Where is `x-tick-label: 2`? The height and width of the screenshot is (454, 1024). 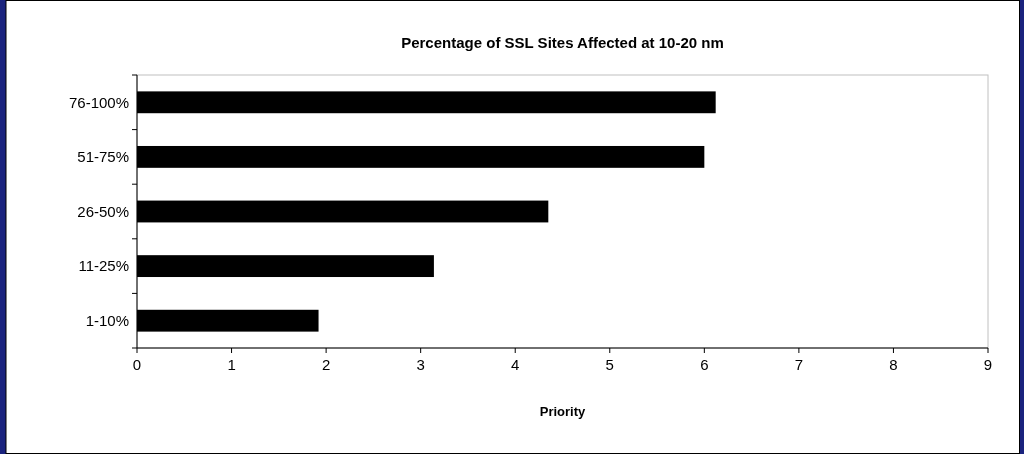
x-tick-label: 2 is located at coordinates (326, 364).